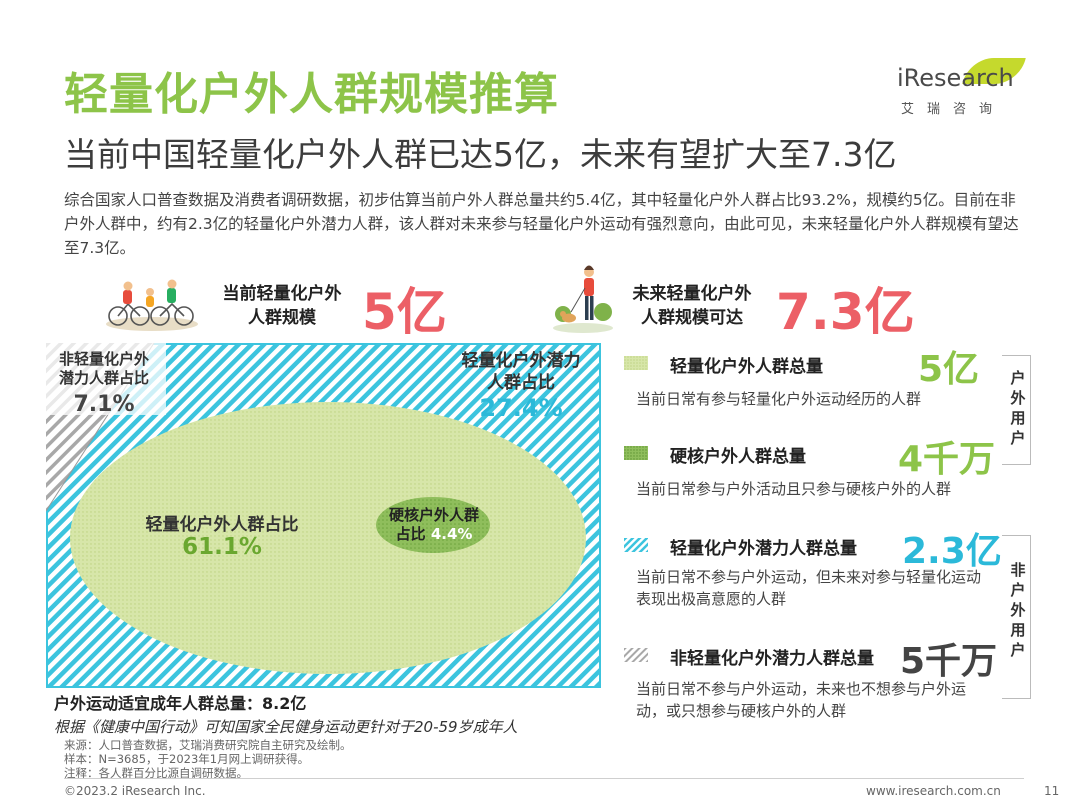 The image size is (1080, 810). Describe the element at coordinates (1018, 610) in the screenshot. I see `bracket-non-outdoor-label: 非户外用户` at that location.